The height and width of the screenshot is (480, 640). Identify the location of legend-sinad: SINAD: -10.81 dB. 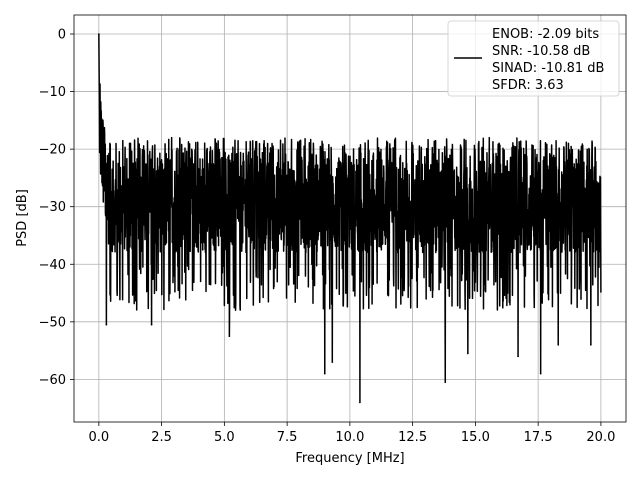
(548, 68).